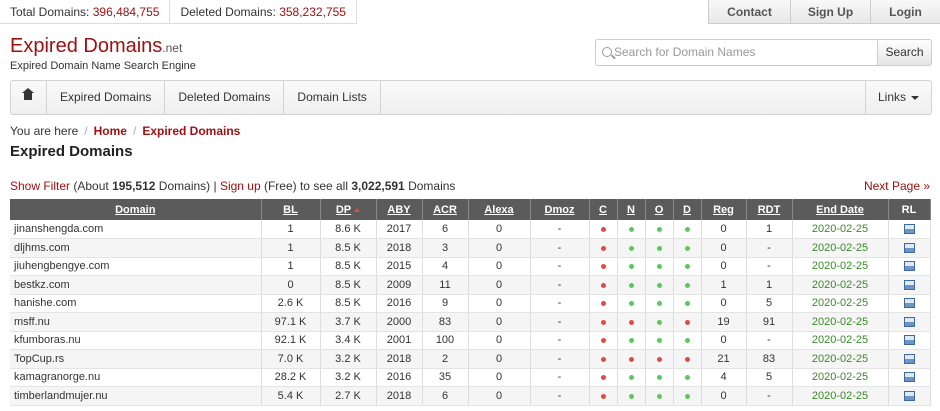 The image size is (940, 411). I want to click on search-box, so click(736, 52).